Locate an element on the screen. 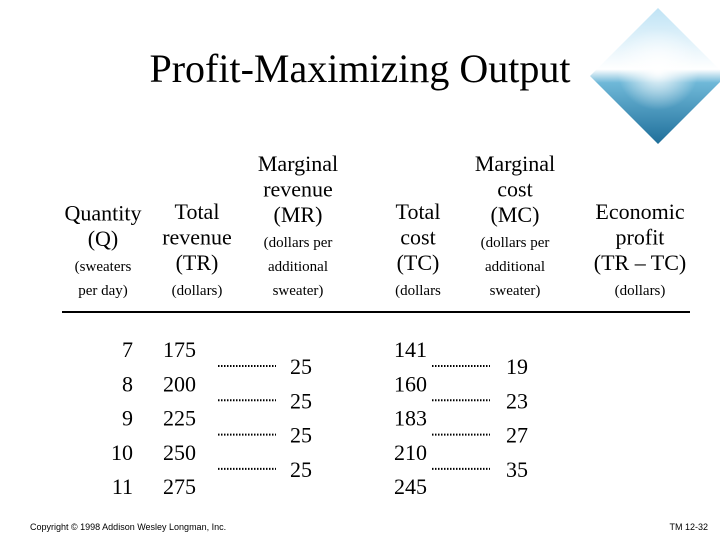 The image size is (720, 540). column-heading: Quantity is located at coordinates (103, 212).